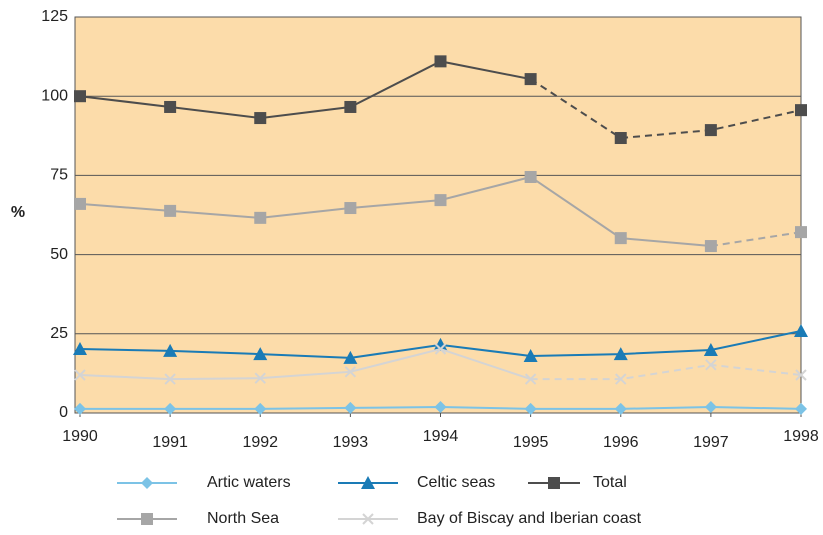 This screenshot has width=823, height=535. What do you see at coordinates (351, 442) in the screenshot?
I see `x-tick-label: 1993` at bounding box center [351, 442].